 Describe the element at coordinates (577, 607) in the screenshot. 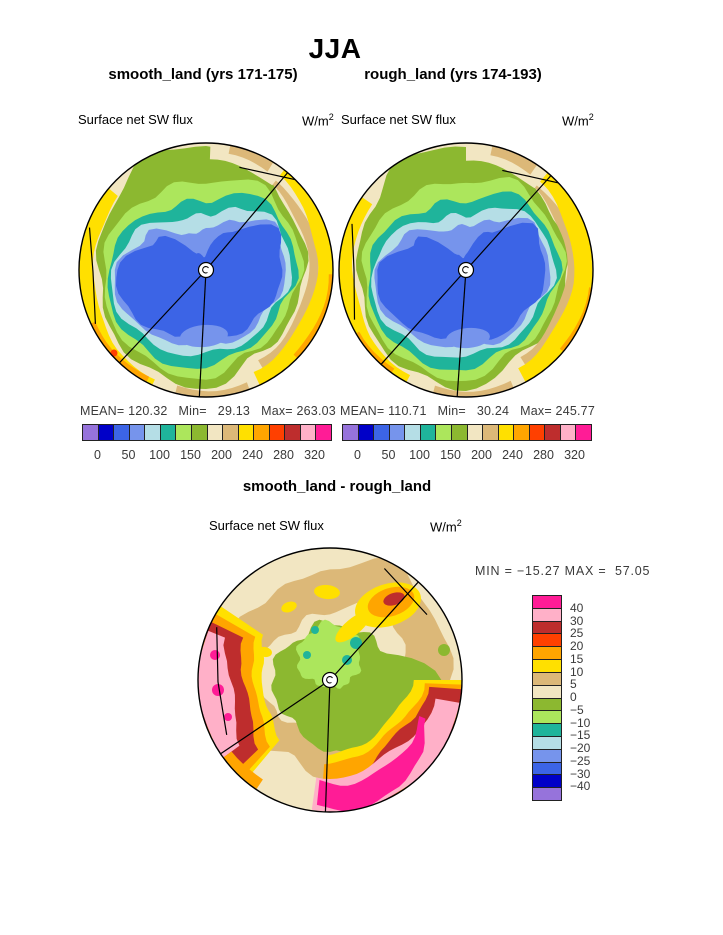

I see `colorbar-label: 40` at that location.